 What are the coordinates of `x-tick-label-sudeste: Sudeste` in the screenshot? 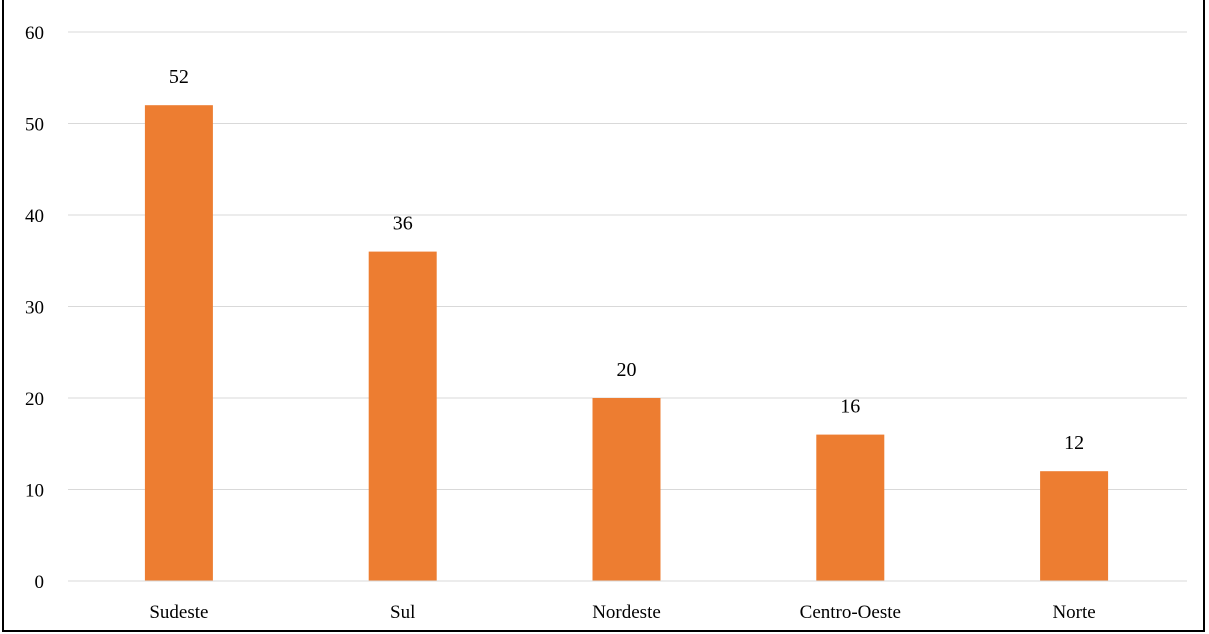 It's located at (178, 612).